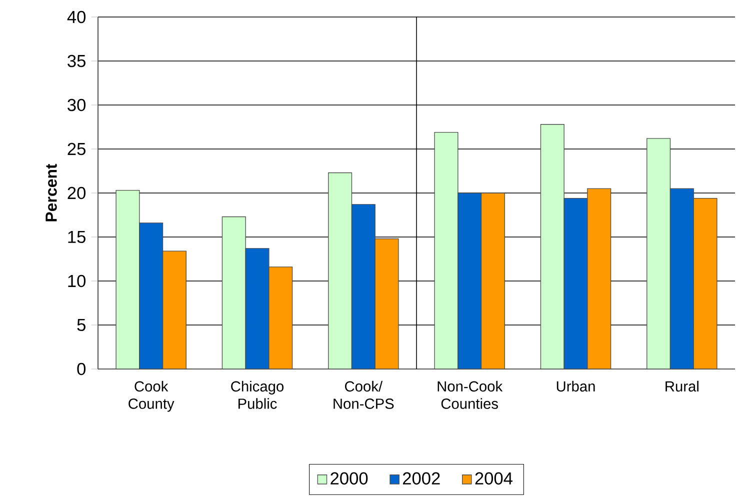  Describe the element at coordinates (51, 193) in the screenshot. I see `y-axis-title: Percent` at that location.